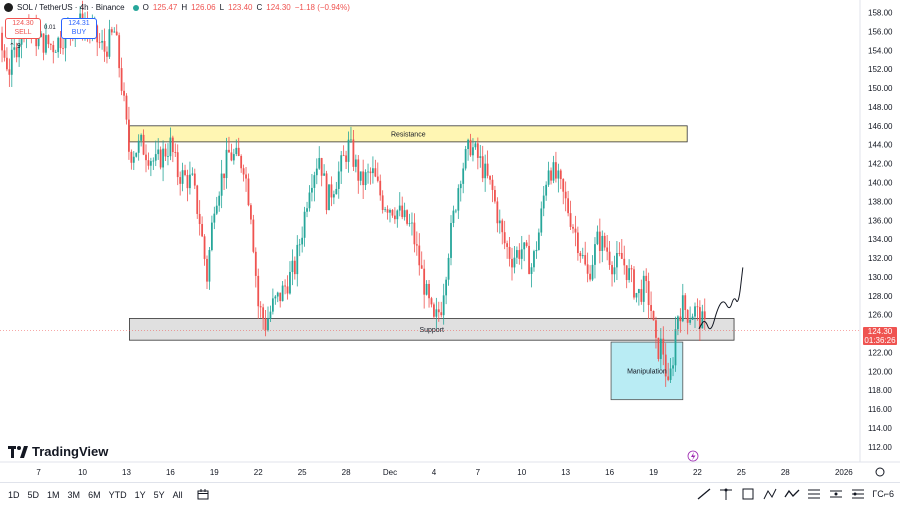  What do you see at coordinates (302, 472) in the screenshot?
I see `x-tick-label: 25` at bounding box center [302, 472].